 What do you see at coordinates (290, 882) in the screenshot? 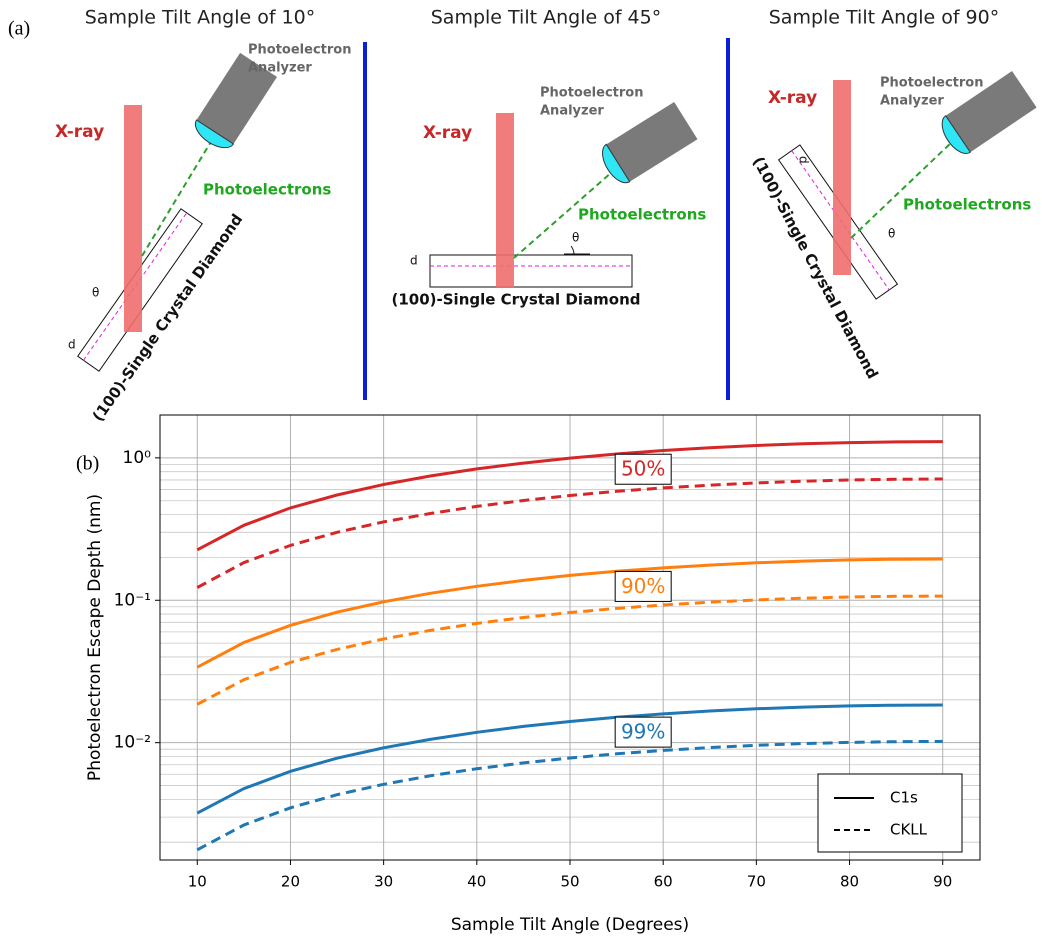
I see `x-tick-label: 20` at bounding box center [290, 882].